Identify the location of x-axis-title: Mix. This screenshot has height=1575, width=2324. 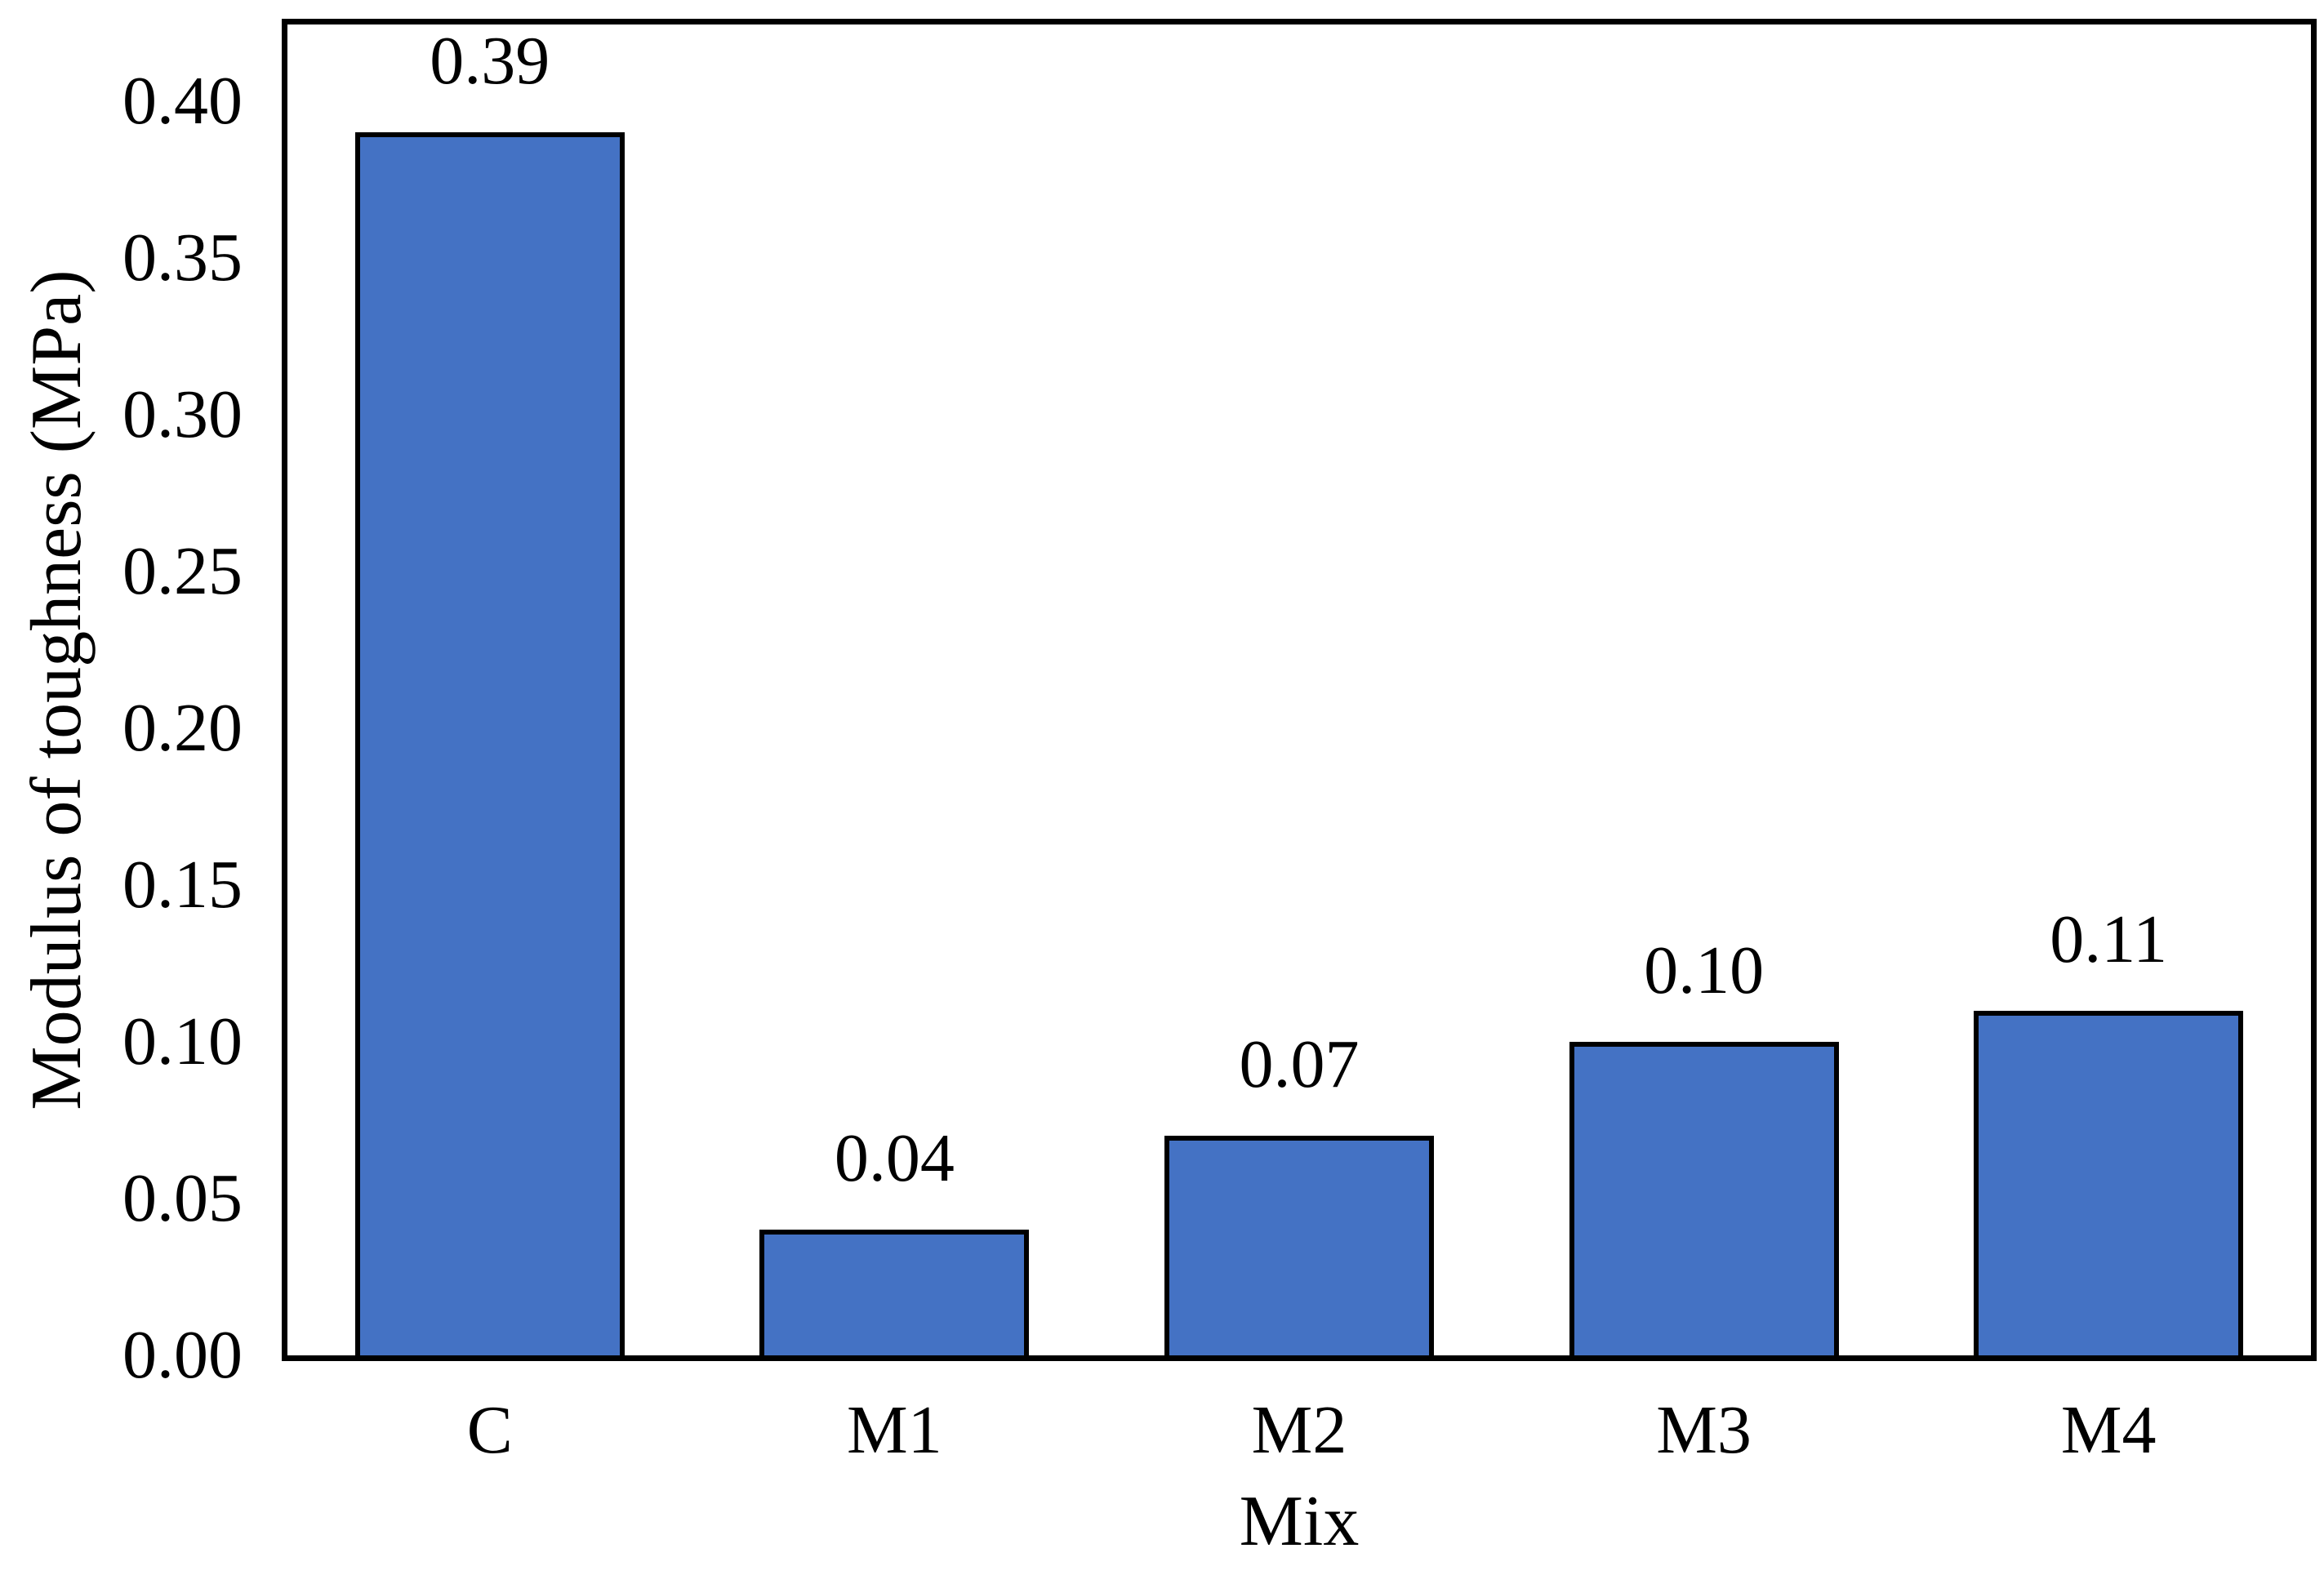
(1299, 1521).